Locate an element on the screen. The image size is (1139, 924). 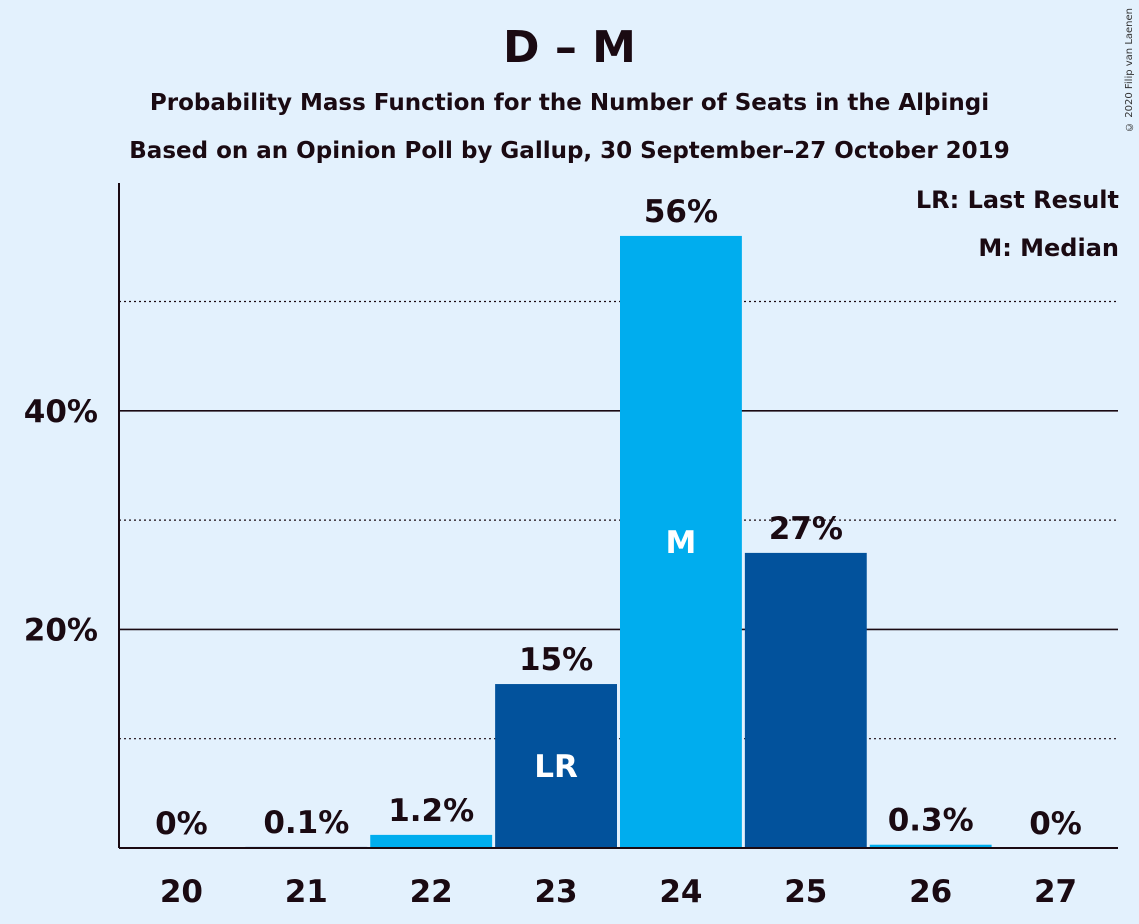
x-tick-label: 20 is located at coordinates (181, 892).